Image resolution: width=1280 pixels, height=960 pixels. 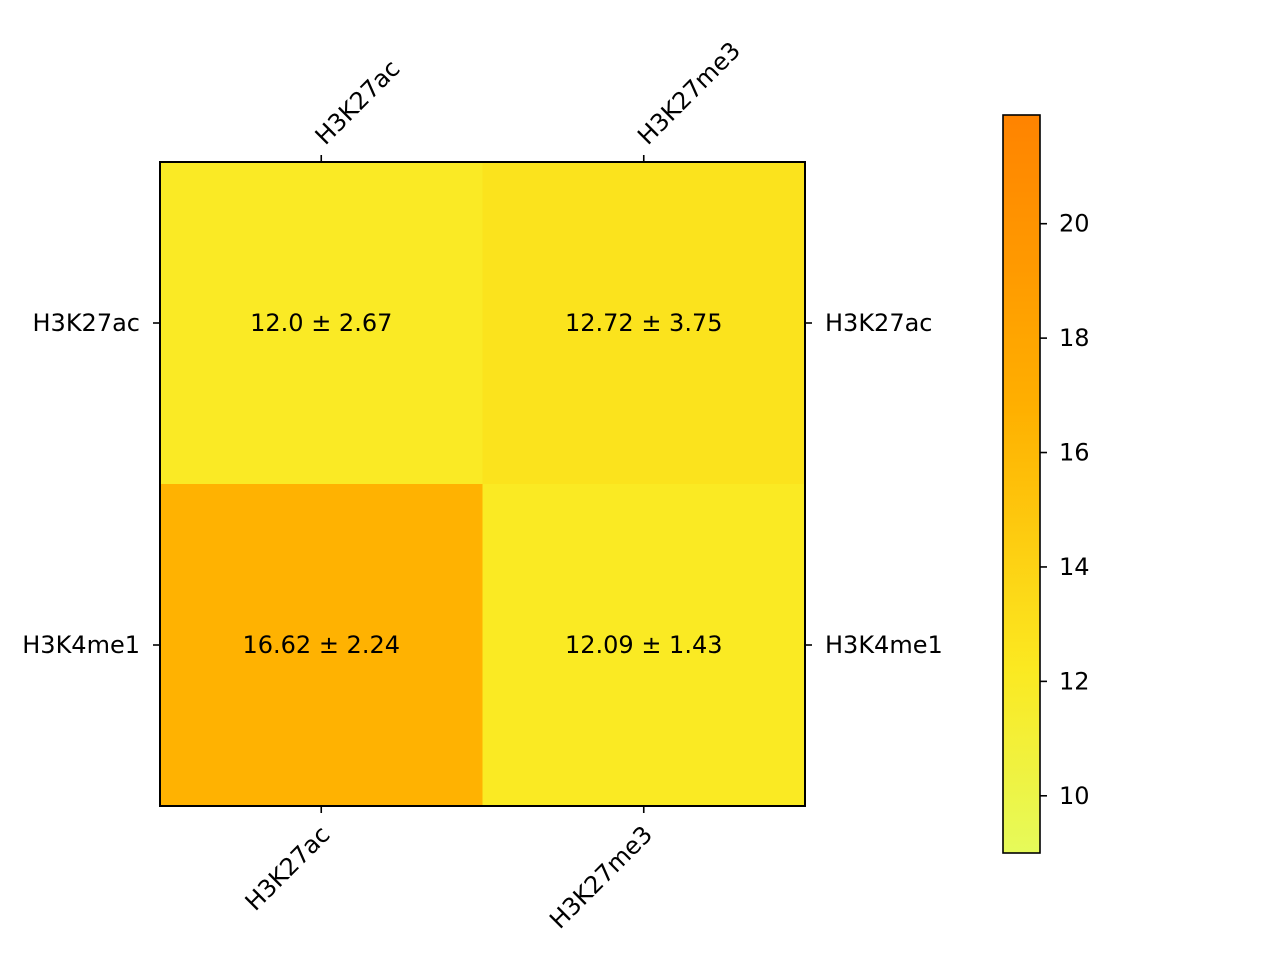 I want to click on y-tick-label-right: H3K27ac, so click(x=879, y=323).